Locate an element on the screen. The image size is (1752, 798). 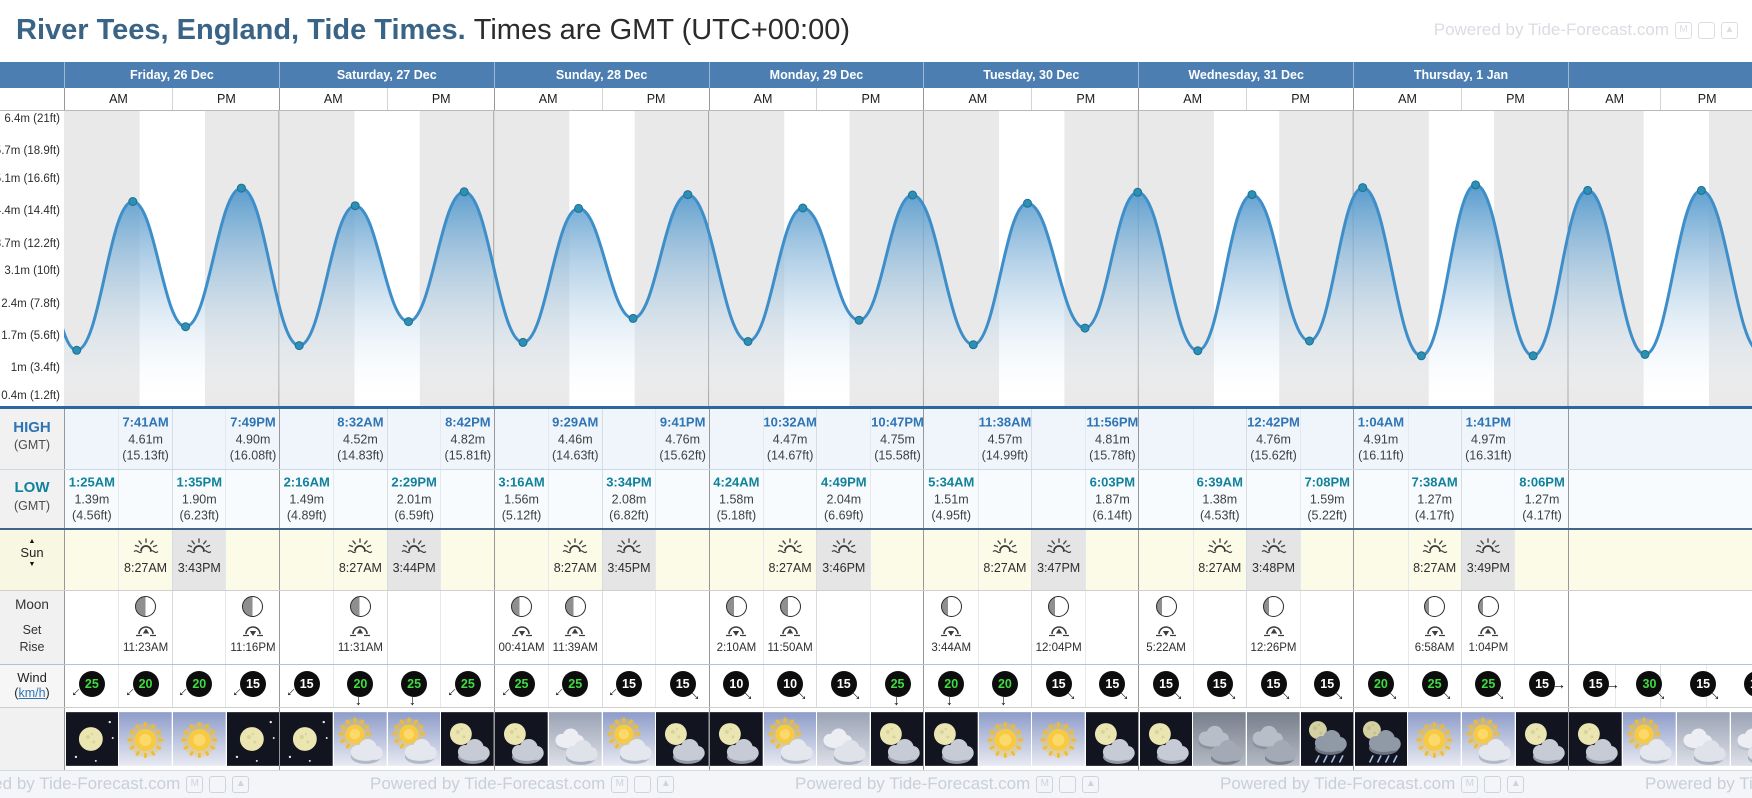
tide-high-entry: 8:32AM 4.52m (14.83ft) is located at coordinates (360, 439).